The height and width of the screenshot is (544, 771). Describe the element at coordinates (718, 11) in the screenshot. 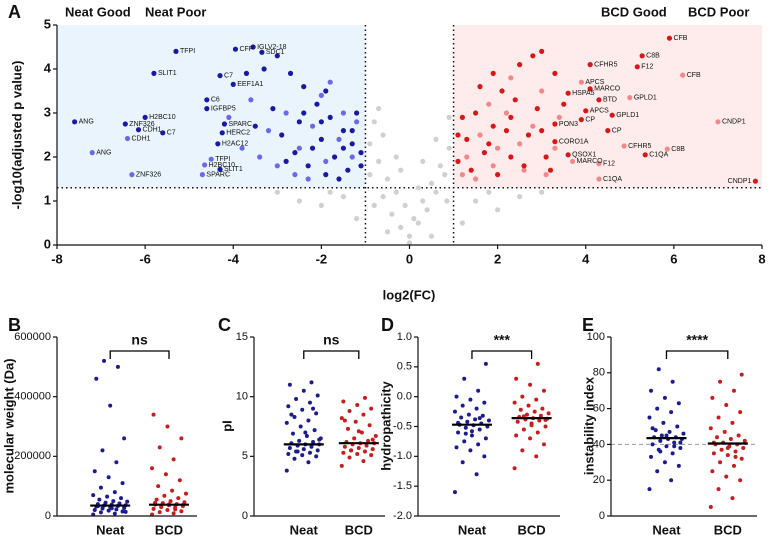

I see `legend-entry: BCD Poor` at that location.